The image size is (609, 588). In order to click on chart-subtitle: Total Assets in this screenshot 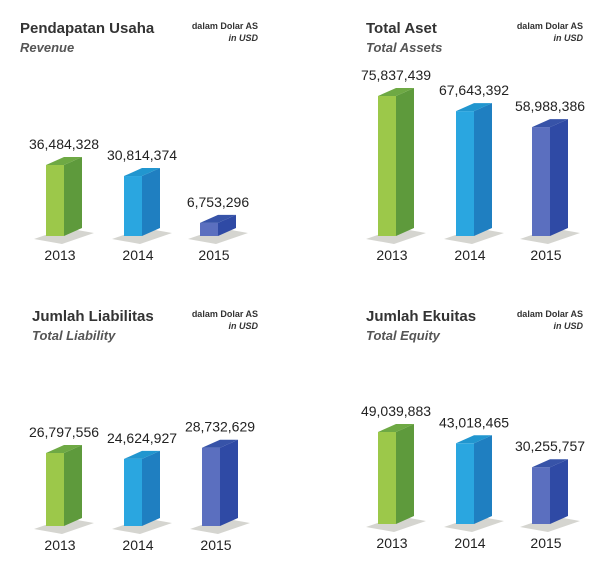, I will do `click(404, 47)`.